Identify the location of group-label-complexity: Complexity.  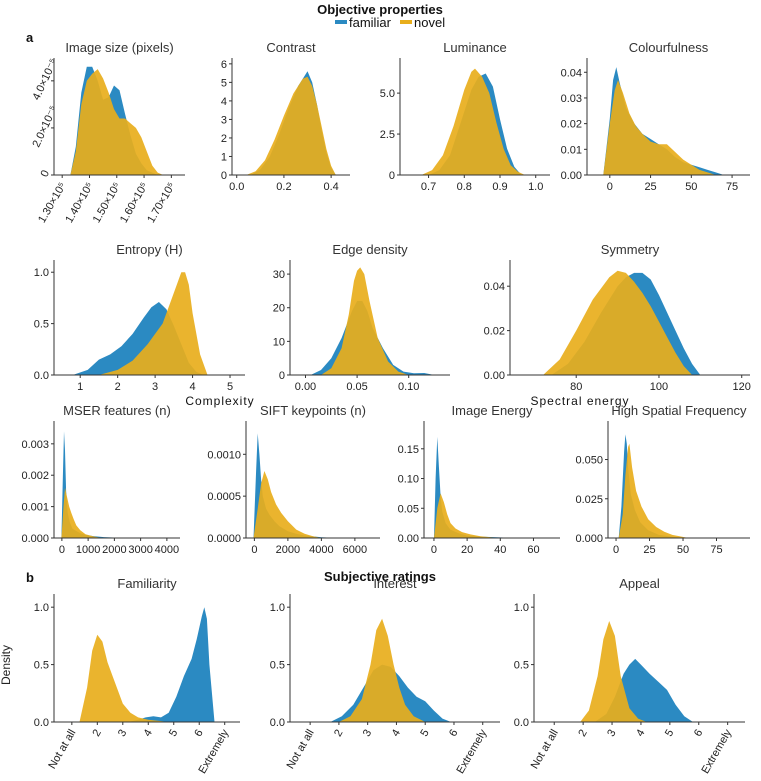
(219, 401).